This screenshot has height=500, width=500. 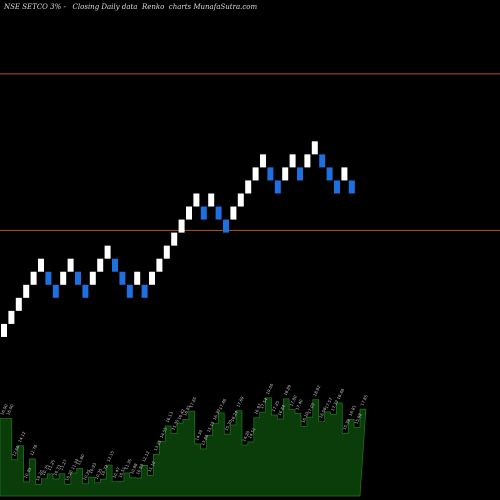 I want to click on volume-label-47: 17.25, so click(x=276, y=406).